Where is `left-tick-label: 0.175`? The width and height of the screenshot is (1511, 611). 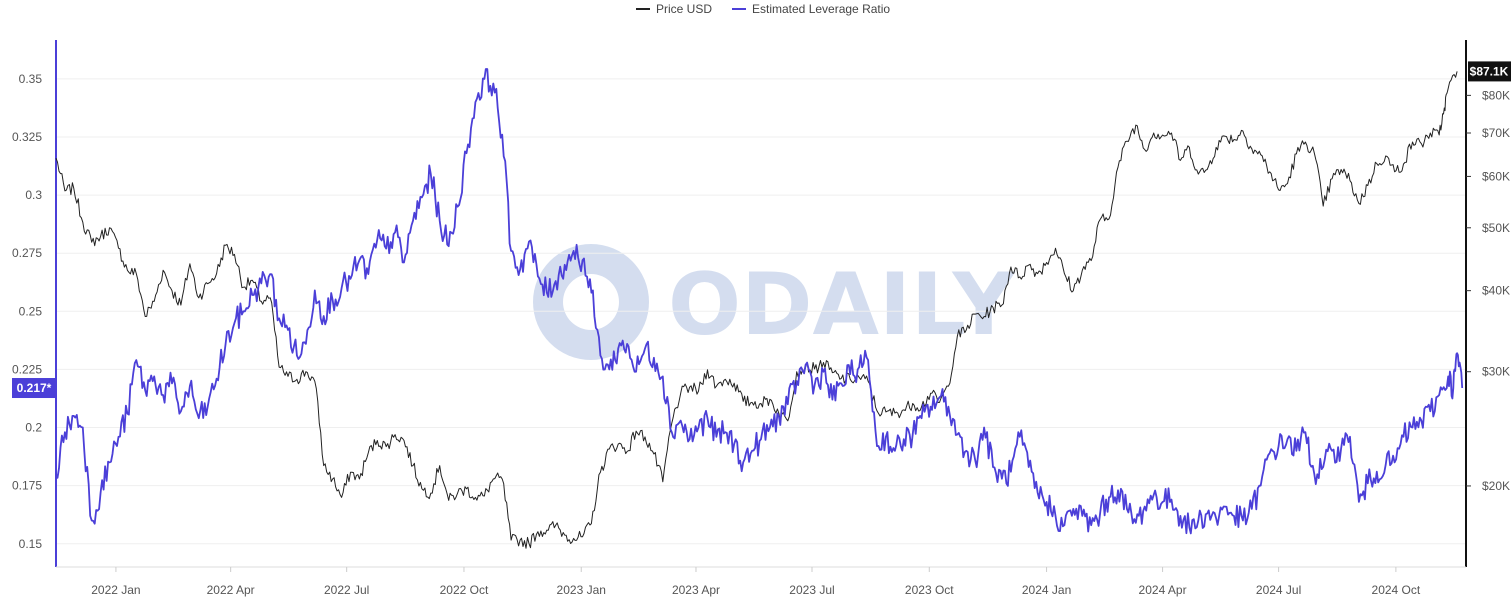 left-tick-label: 0.175 is located at coordinates (27, 486).